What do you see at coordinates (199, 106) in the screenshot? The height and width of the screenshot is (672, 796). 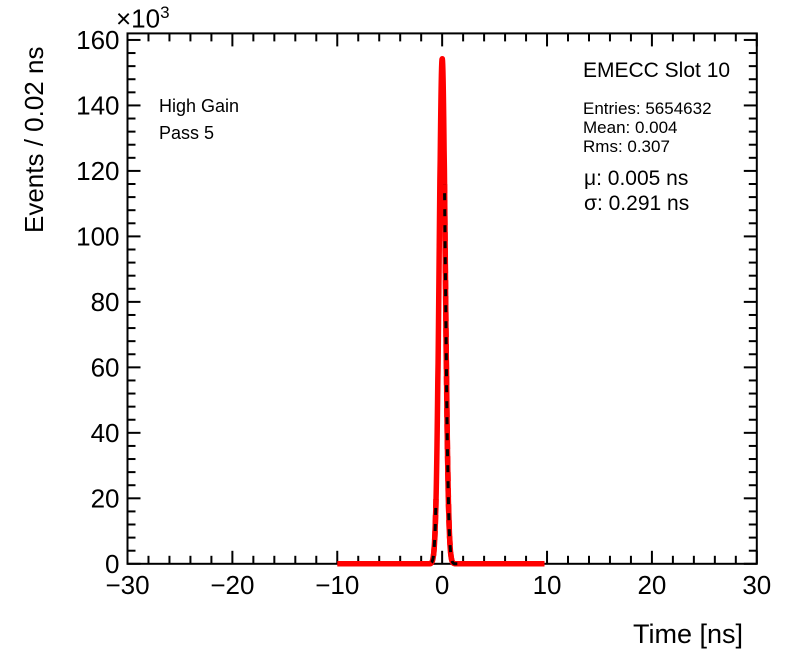 I see `gain-label: High Gain` at bounding box center [199, 106].